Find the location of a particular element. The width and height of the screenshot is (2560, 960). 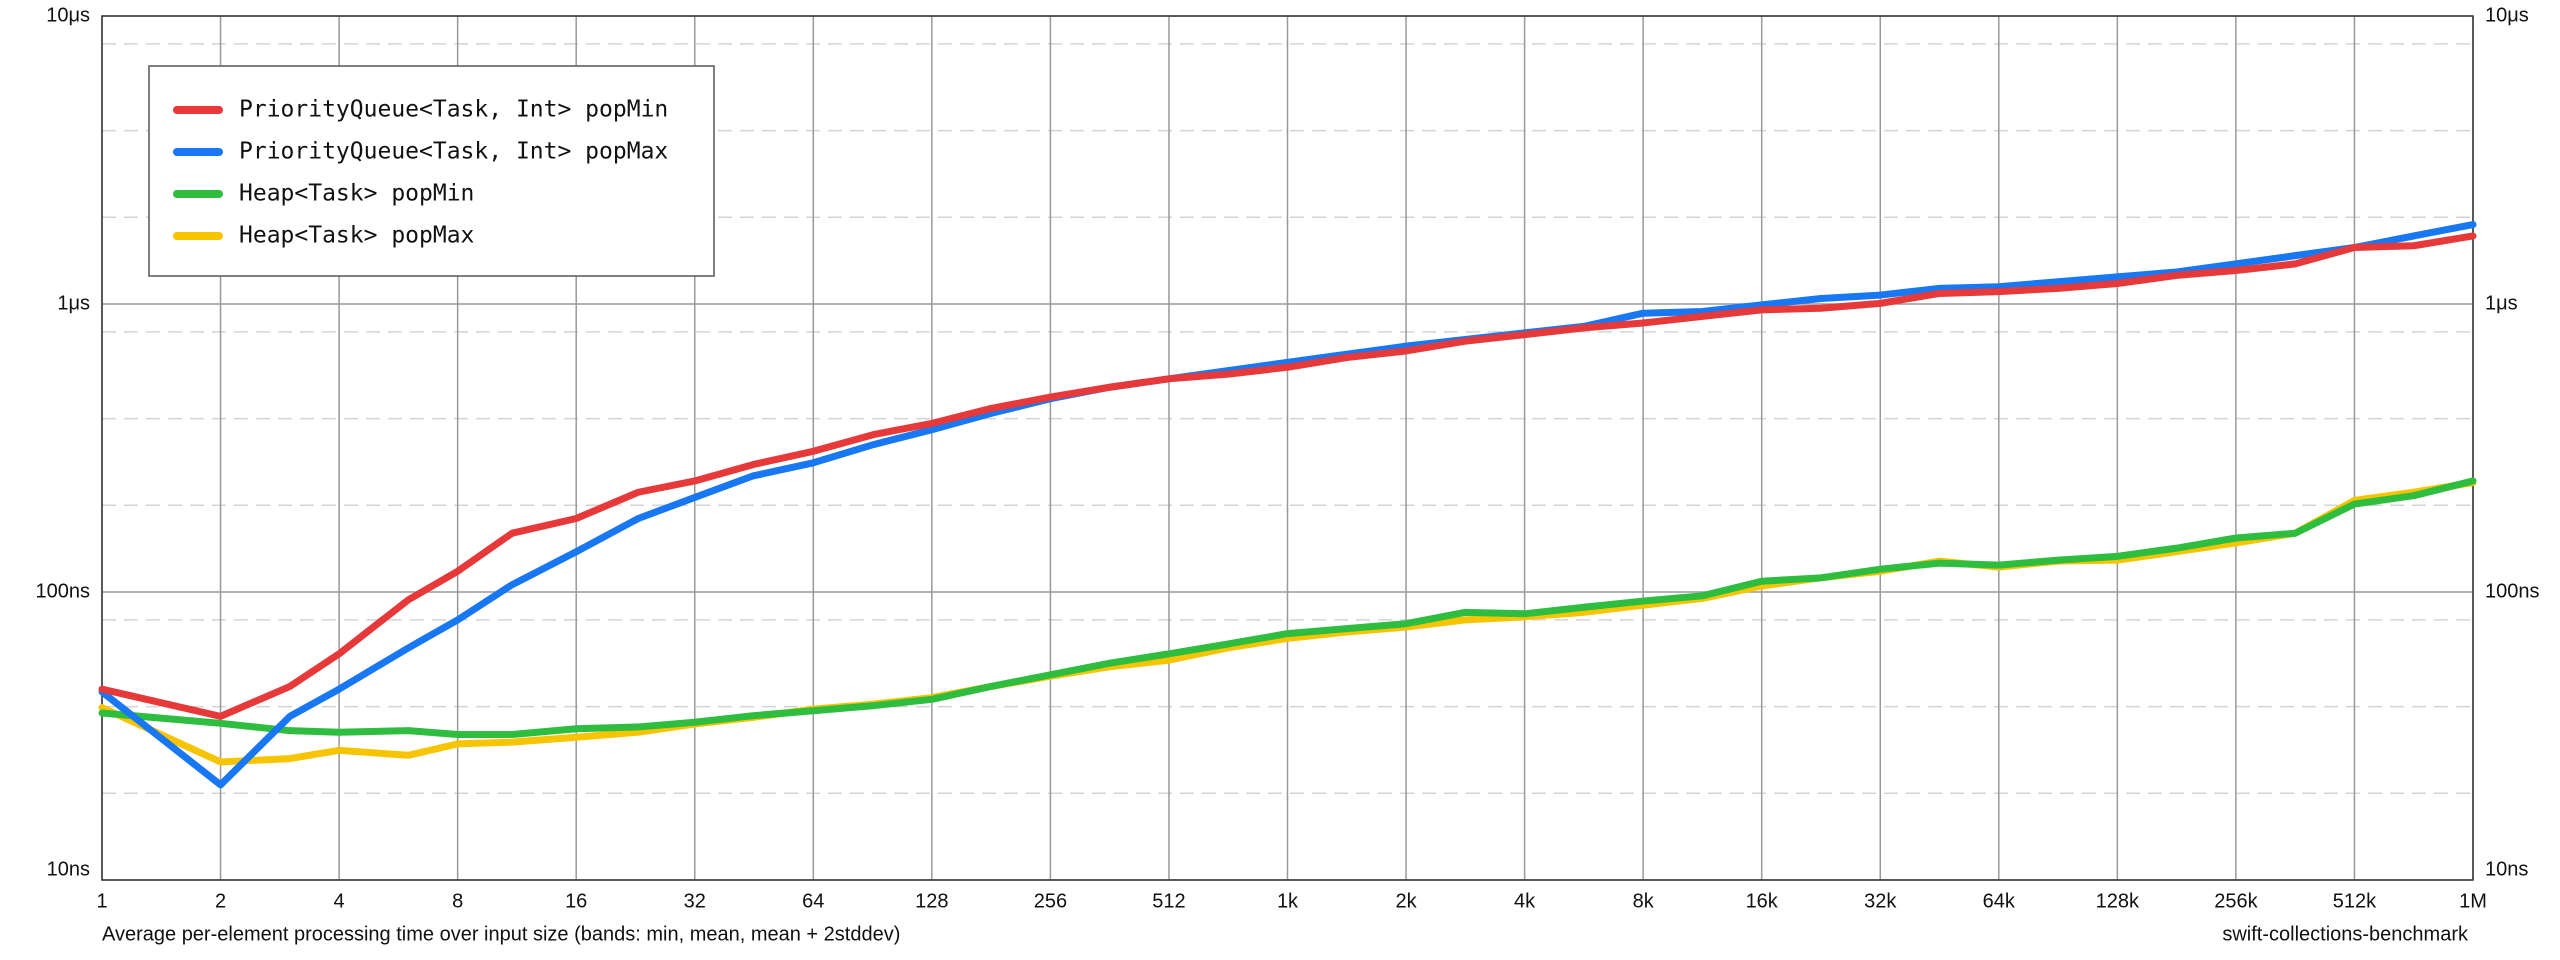

x-tick-label: 64k is located at coordinates (1999, 901).